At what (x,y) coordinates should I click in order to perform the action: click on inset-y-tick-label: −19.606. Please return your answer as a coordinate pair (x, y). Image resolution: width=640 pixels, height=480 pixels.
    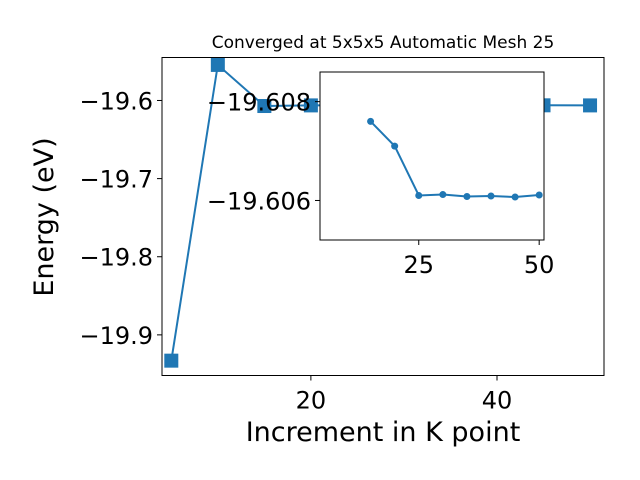
    Looking at the image, I should click on (259, 201).